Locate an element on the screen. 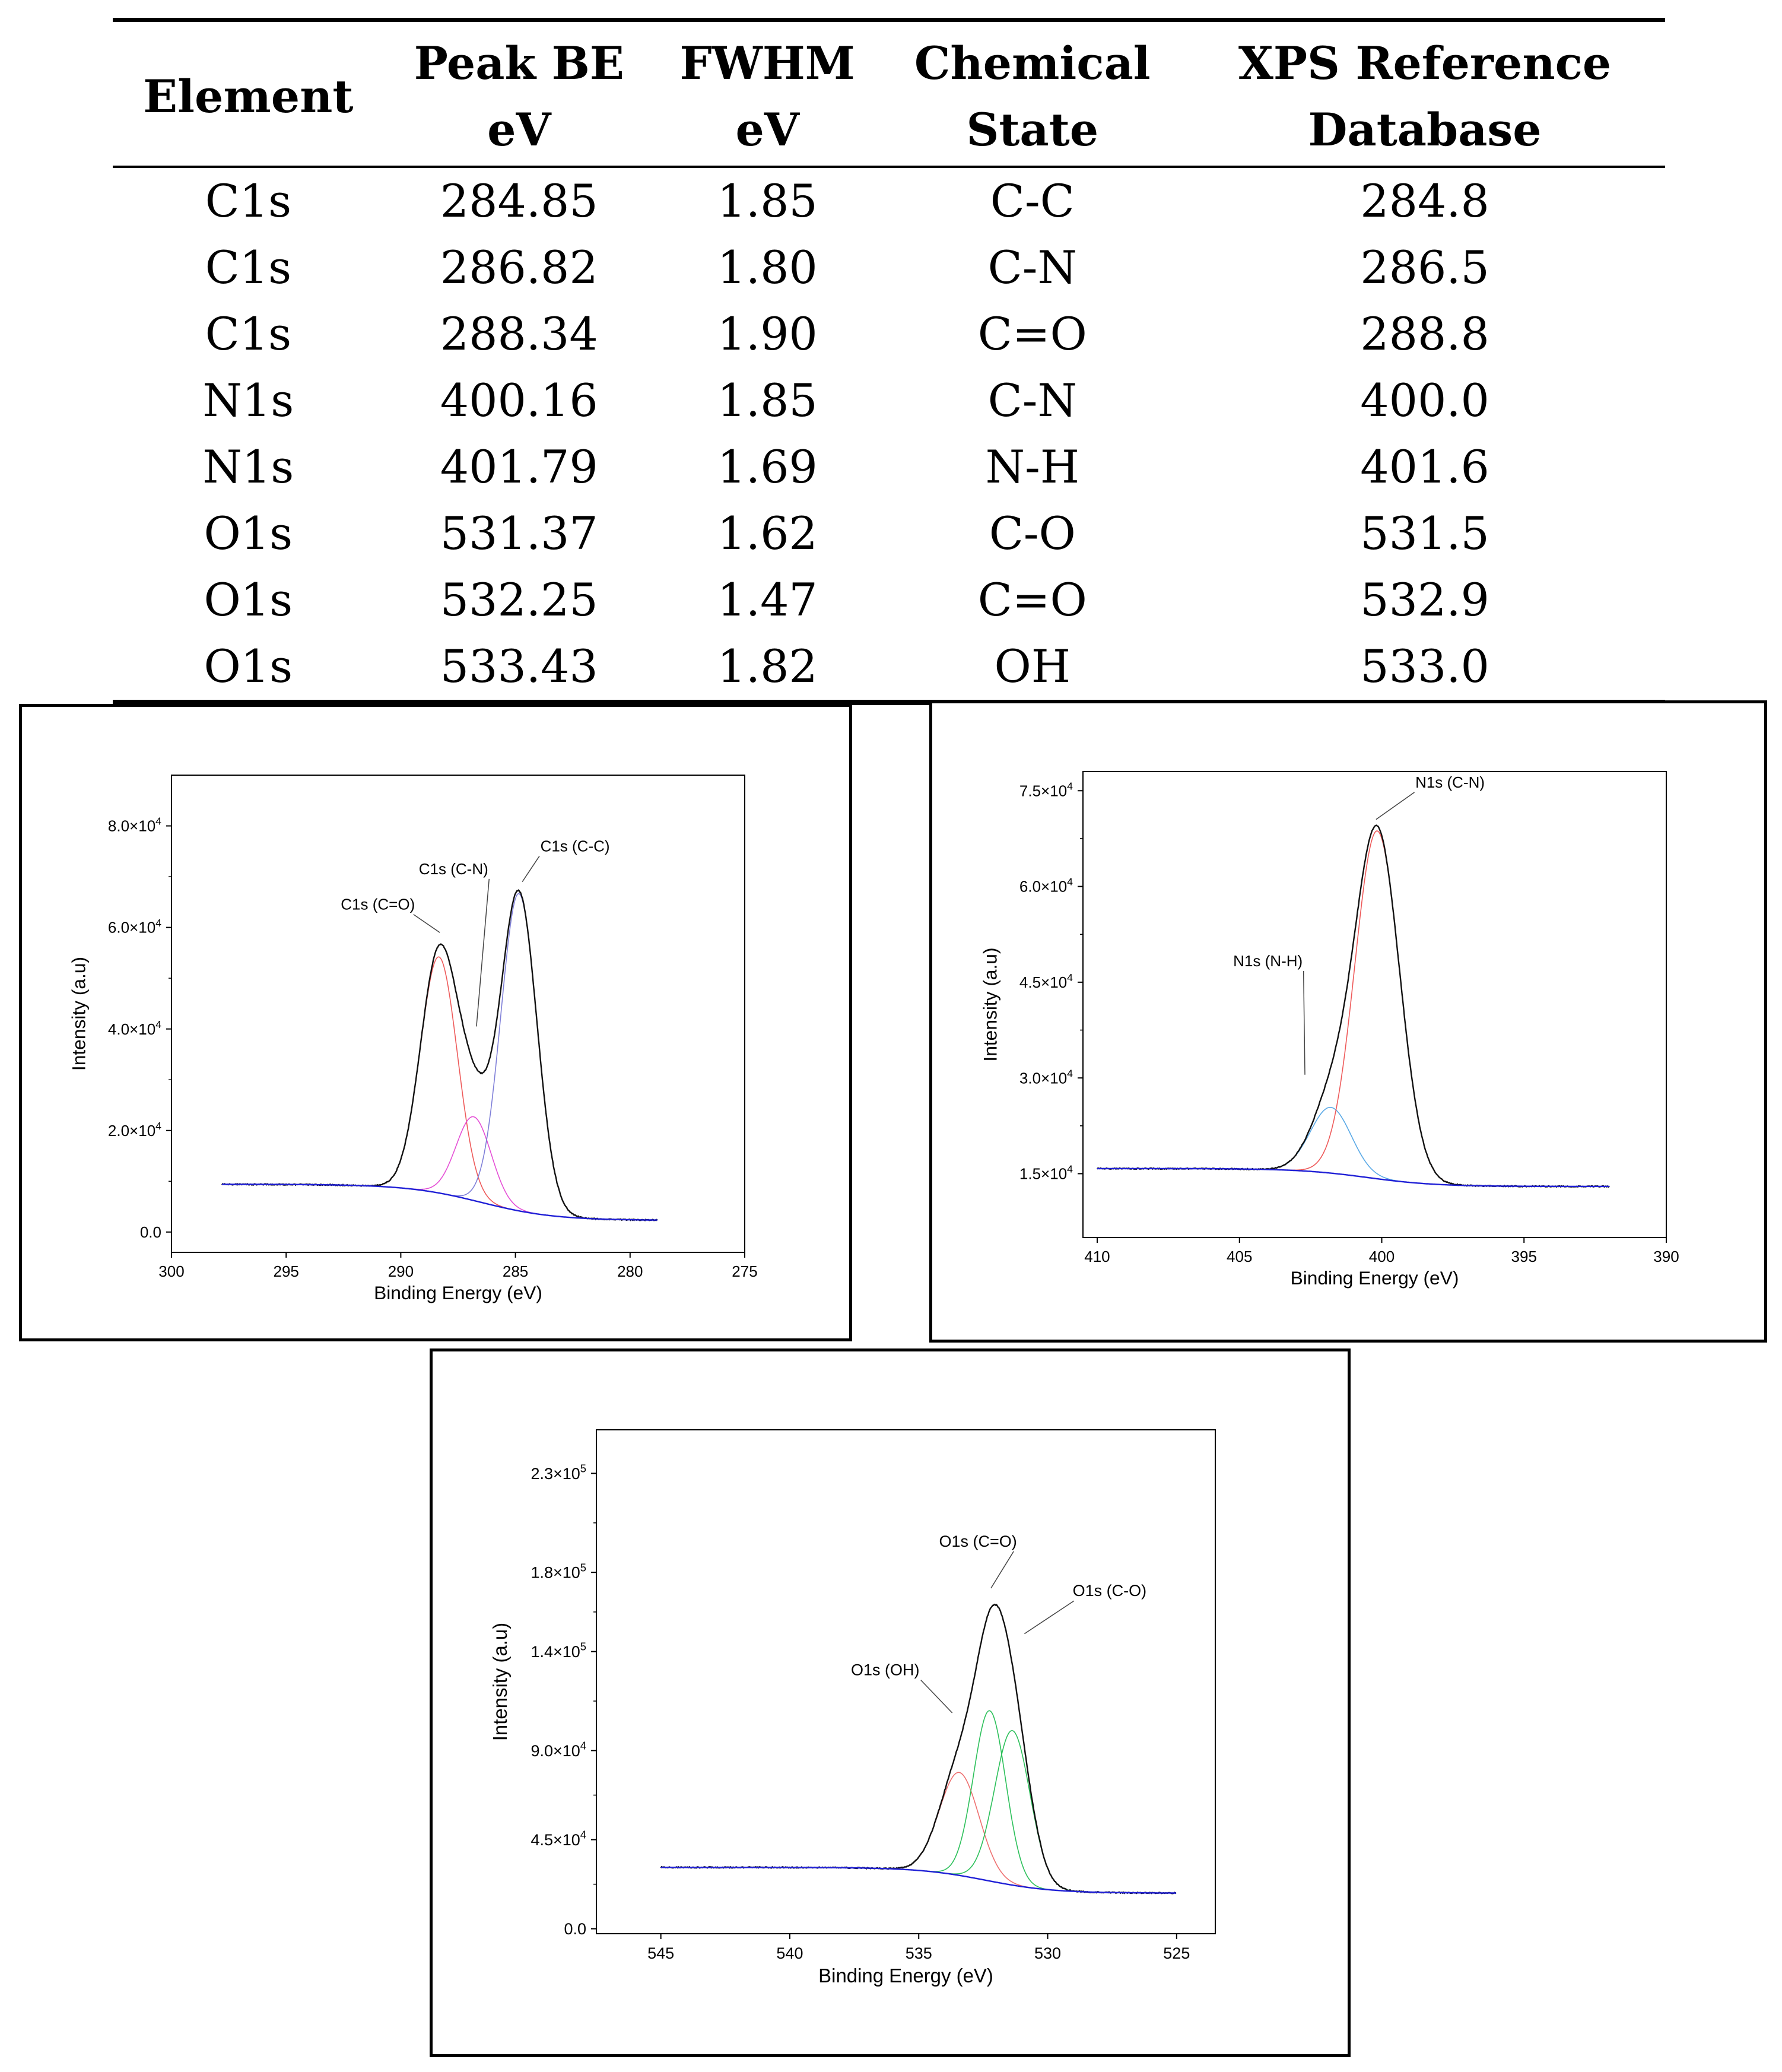 Image resolution: width=1782 pixels, height=2072 pixels. x-tick-label: 410 is located at coordinates (1097, 1256).